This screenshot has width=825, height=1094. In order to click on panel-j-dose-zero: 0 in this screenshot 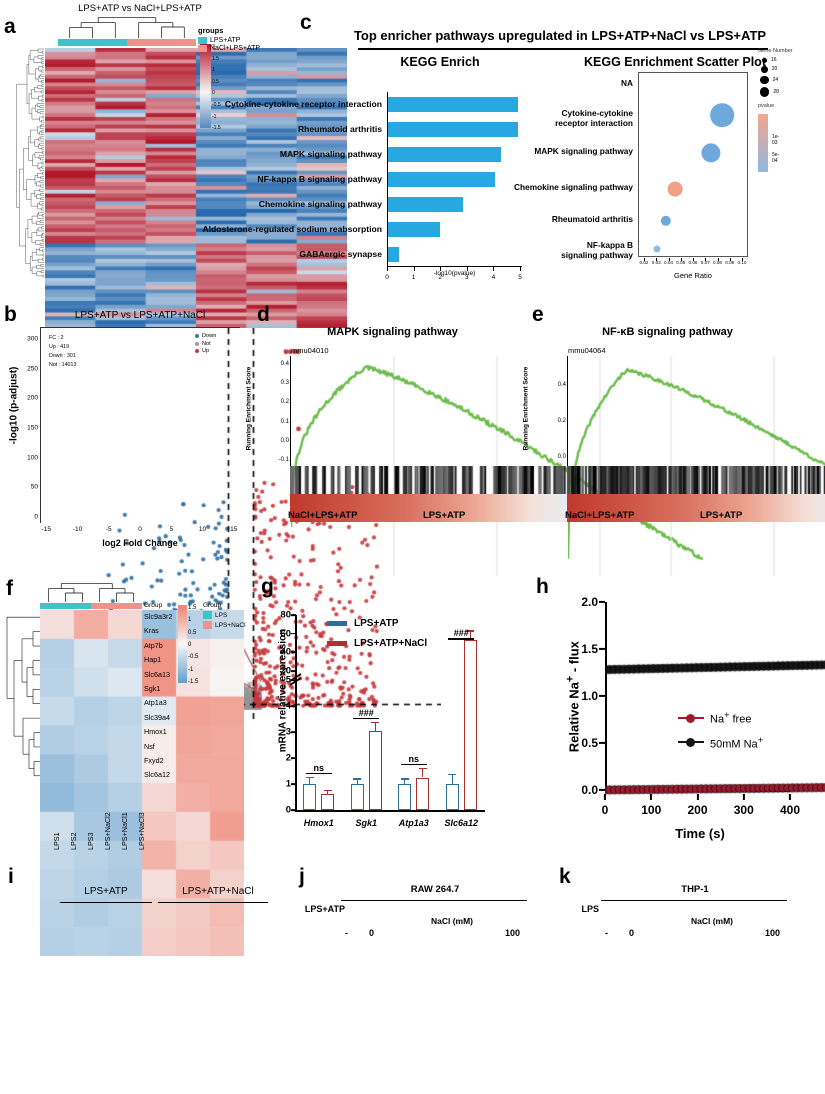, I will do `click(372, 933)`.